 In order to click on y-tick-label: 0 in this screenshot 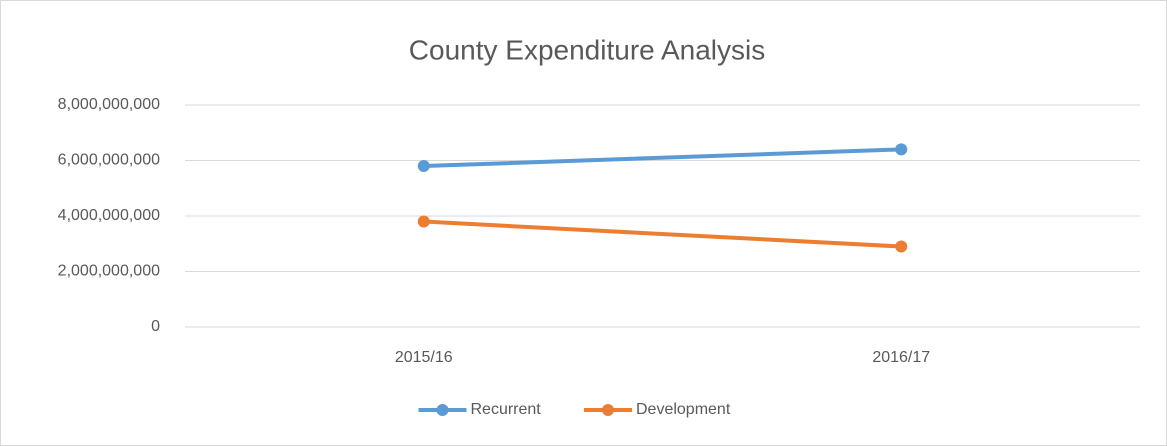, I will do `click(155, 326)`.